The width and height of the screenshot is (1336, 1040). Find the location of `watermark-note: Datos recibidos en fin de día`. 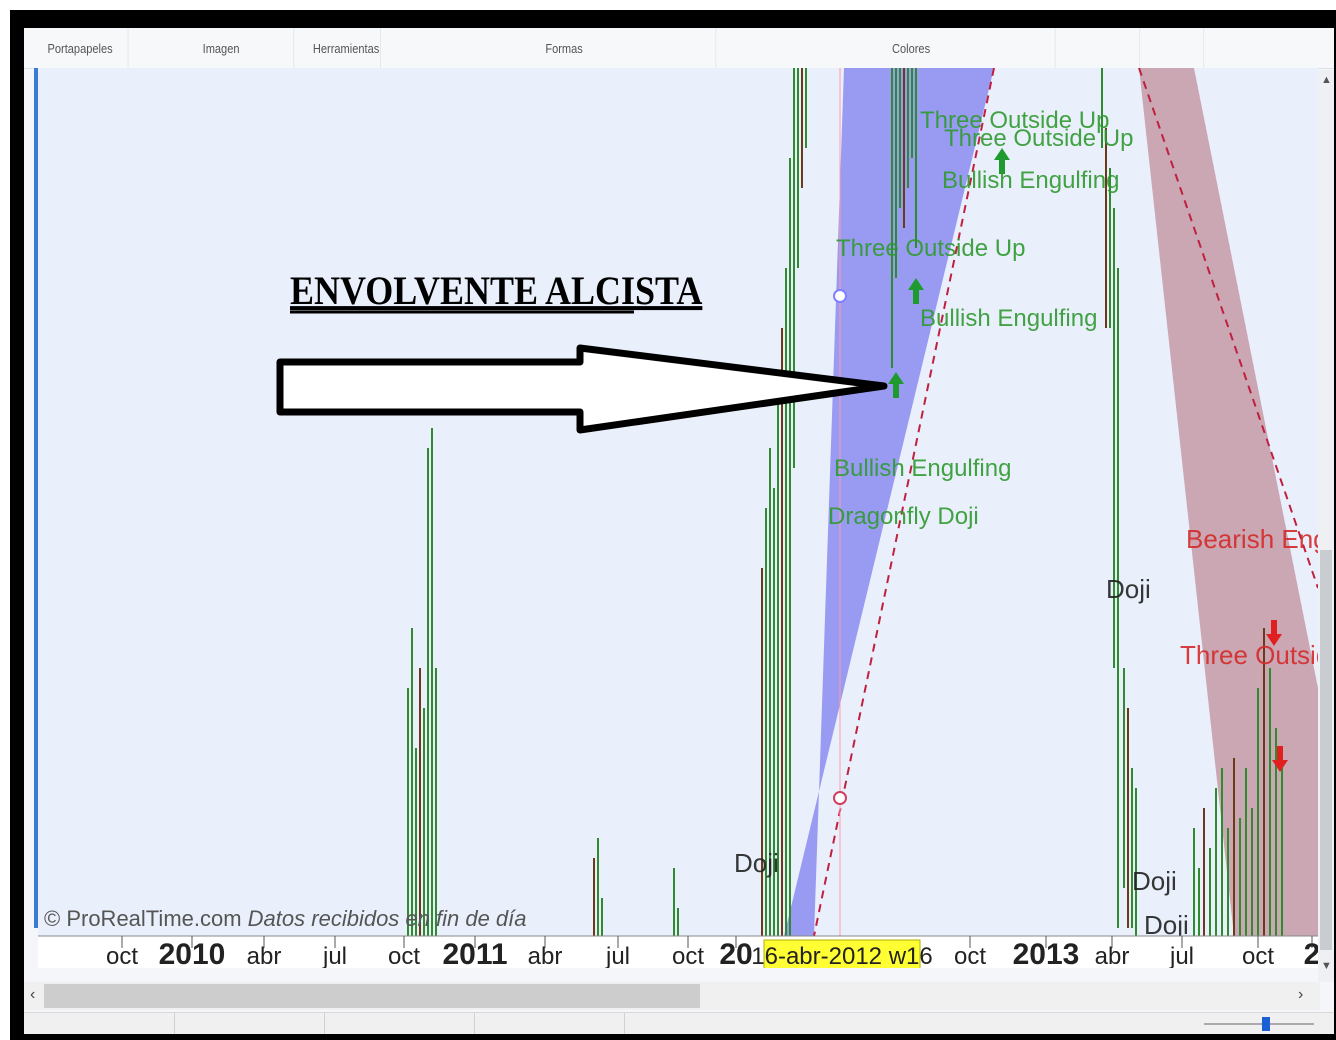

watermark-note: Datos recibidos en fin de día is located at coordinates (387, 918).